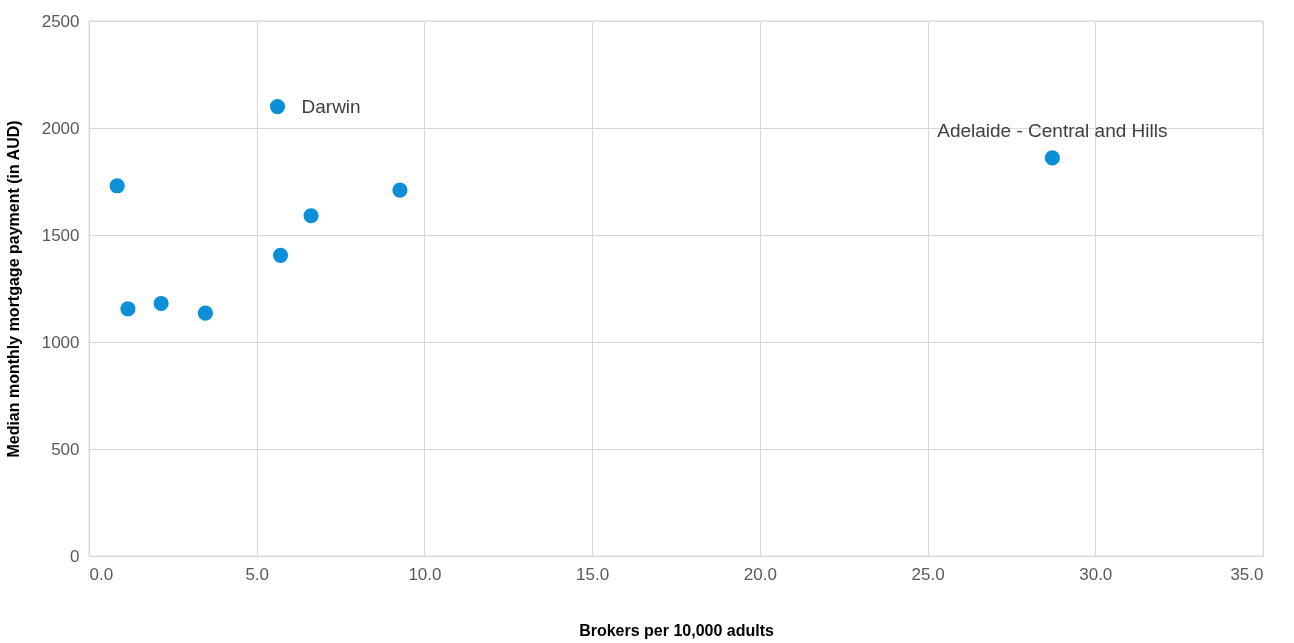 This screenshot has width=1294, height=643. I want to click on x-tick-label: 30.0, so click(1096, 574).